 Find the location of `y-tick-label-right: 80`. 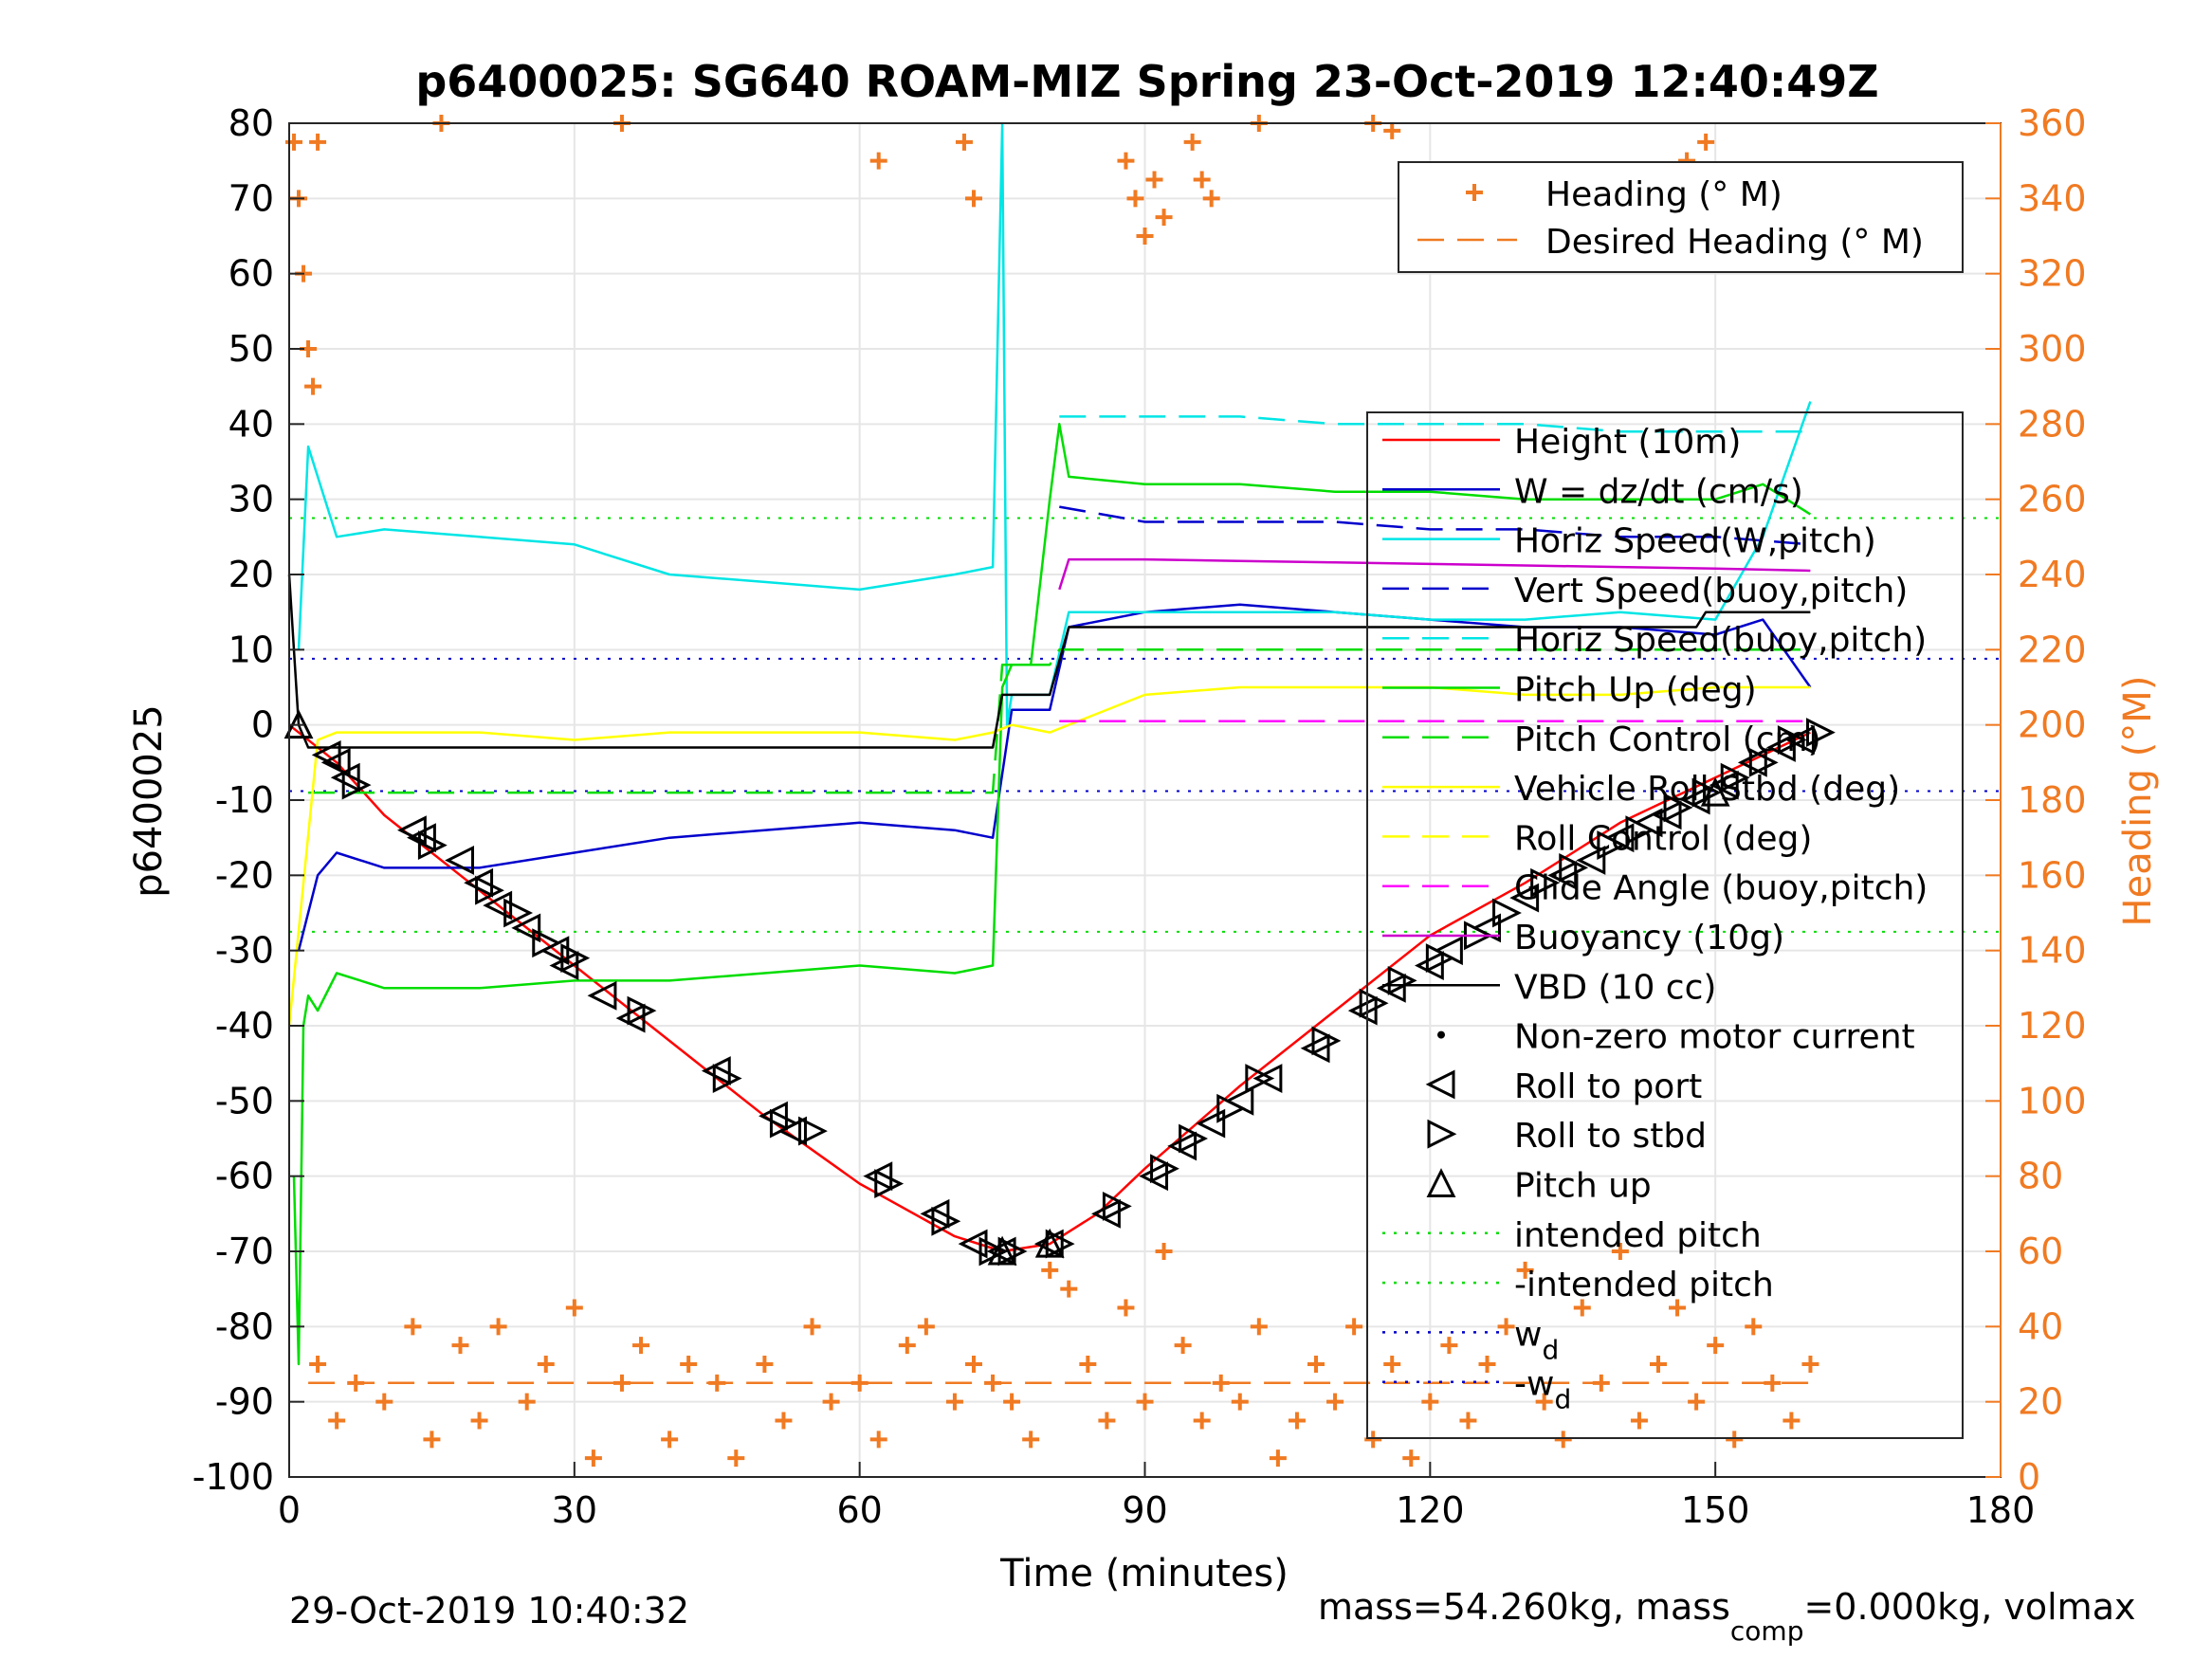

y-tick-label-right: 80 is located at coordinates (2040, 1176).